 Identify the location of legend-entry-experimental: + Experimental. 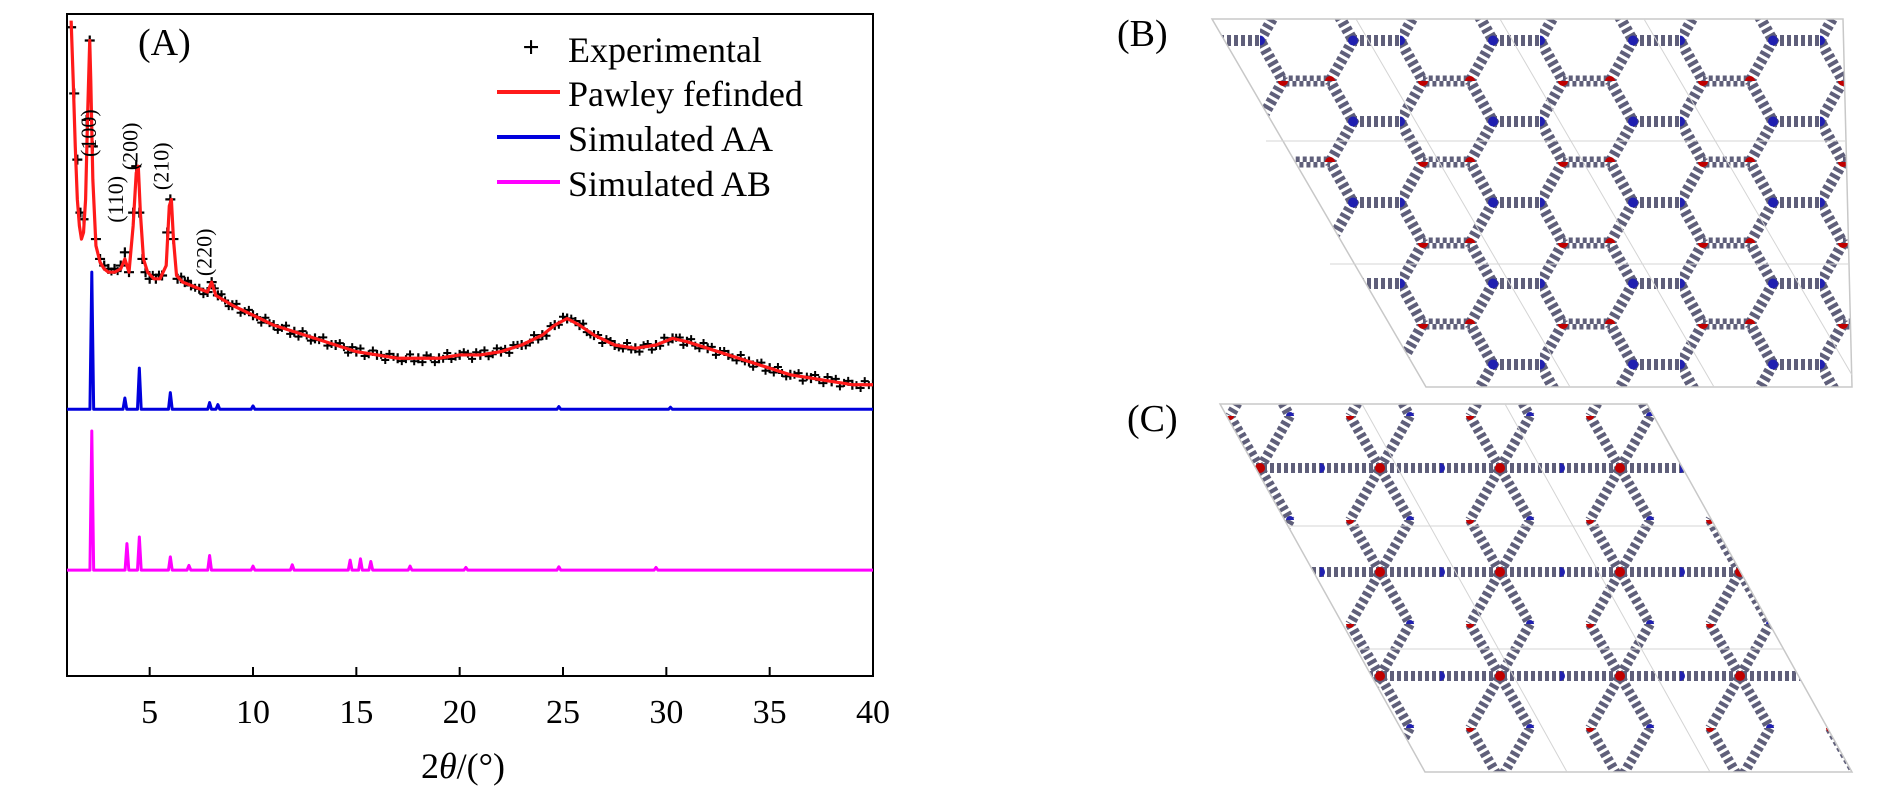
(641, 50).